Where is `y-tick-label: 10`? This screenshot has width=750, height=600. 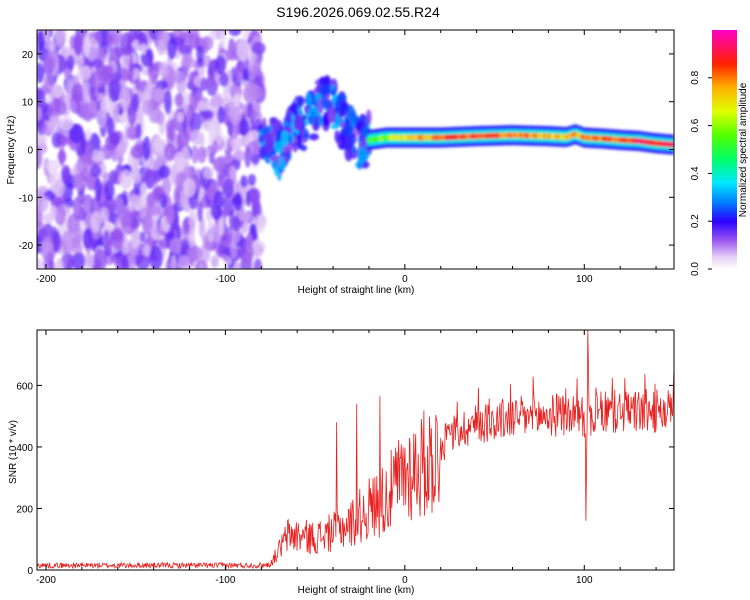 y-tick-label: 10 is located at coordinates (28, 103).